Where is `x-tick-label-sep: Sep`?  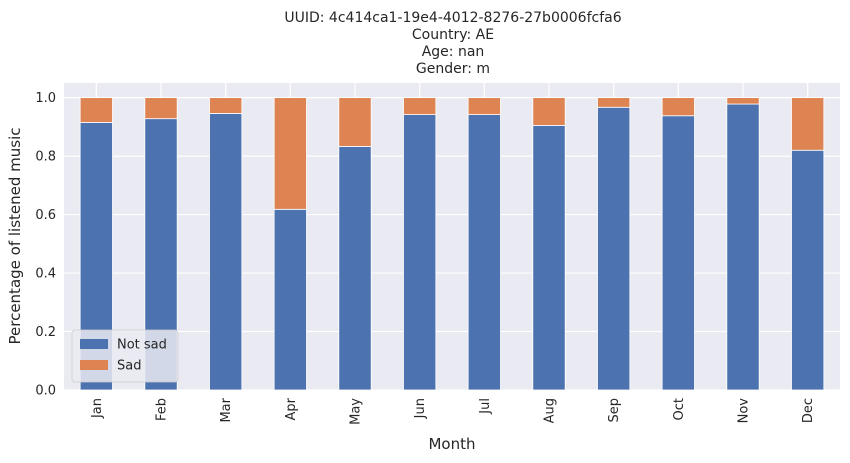 x-tick-label-sep: Sep is located at coordinates (614, 410).